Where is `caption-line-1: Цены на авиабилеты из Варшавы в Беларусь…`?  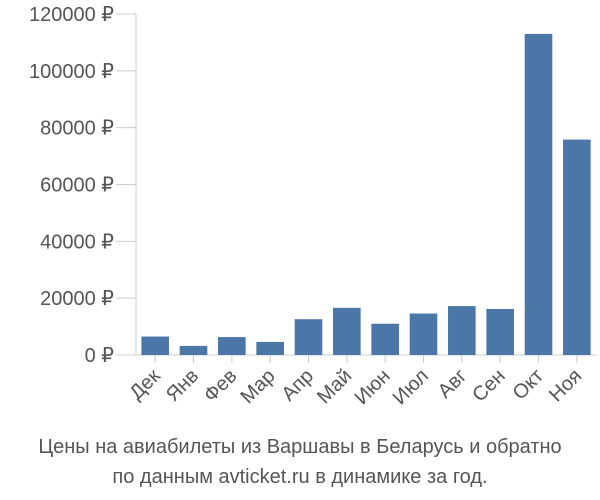 caption-line-1: Цены на авиабилеты из Варшавы в Беларусь… is located at coordinates (300, 447).